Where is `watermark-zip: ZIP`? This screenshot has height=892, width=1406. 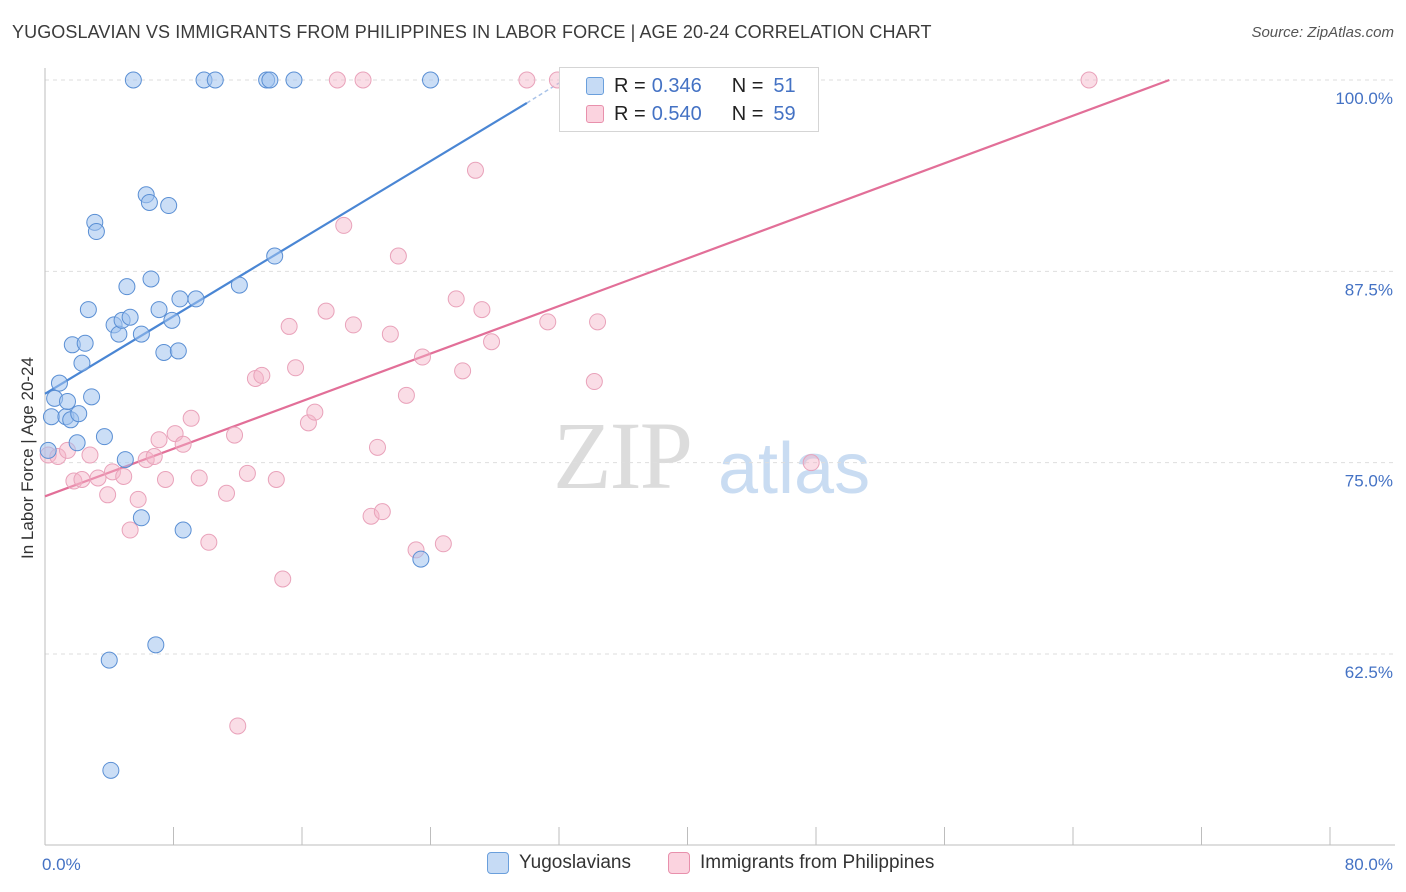
watermark-zip: ZIP is located at coordinates (623, 455).